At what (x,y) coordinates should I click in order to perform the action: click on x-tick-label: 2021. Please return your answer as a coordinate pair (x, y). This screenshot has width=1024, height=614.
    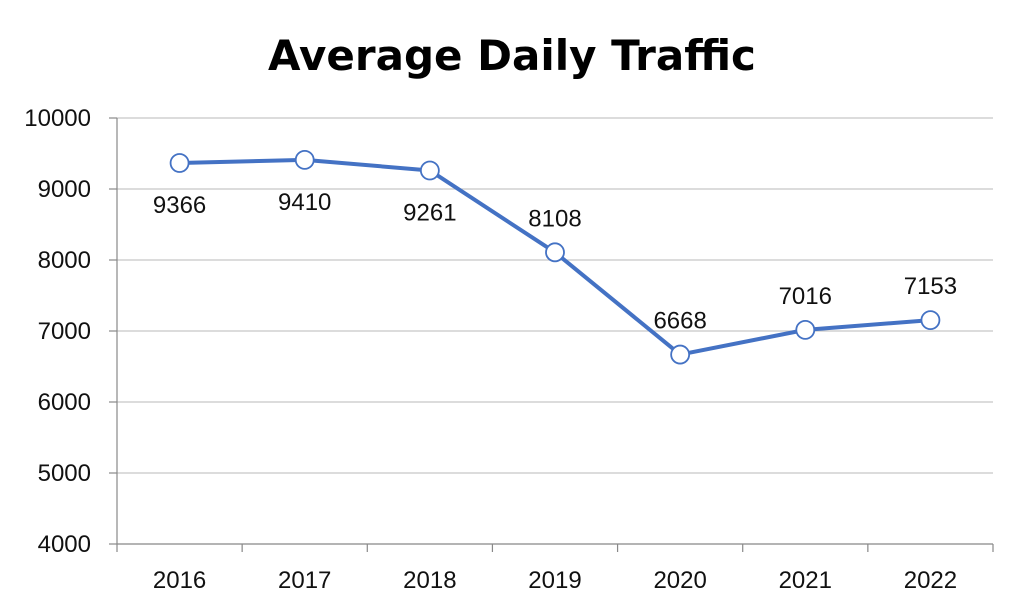
    Looking at the image, I should click on (805, 580).